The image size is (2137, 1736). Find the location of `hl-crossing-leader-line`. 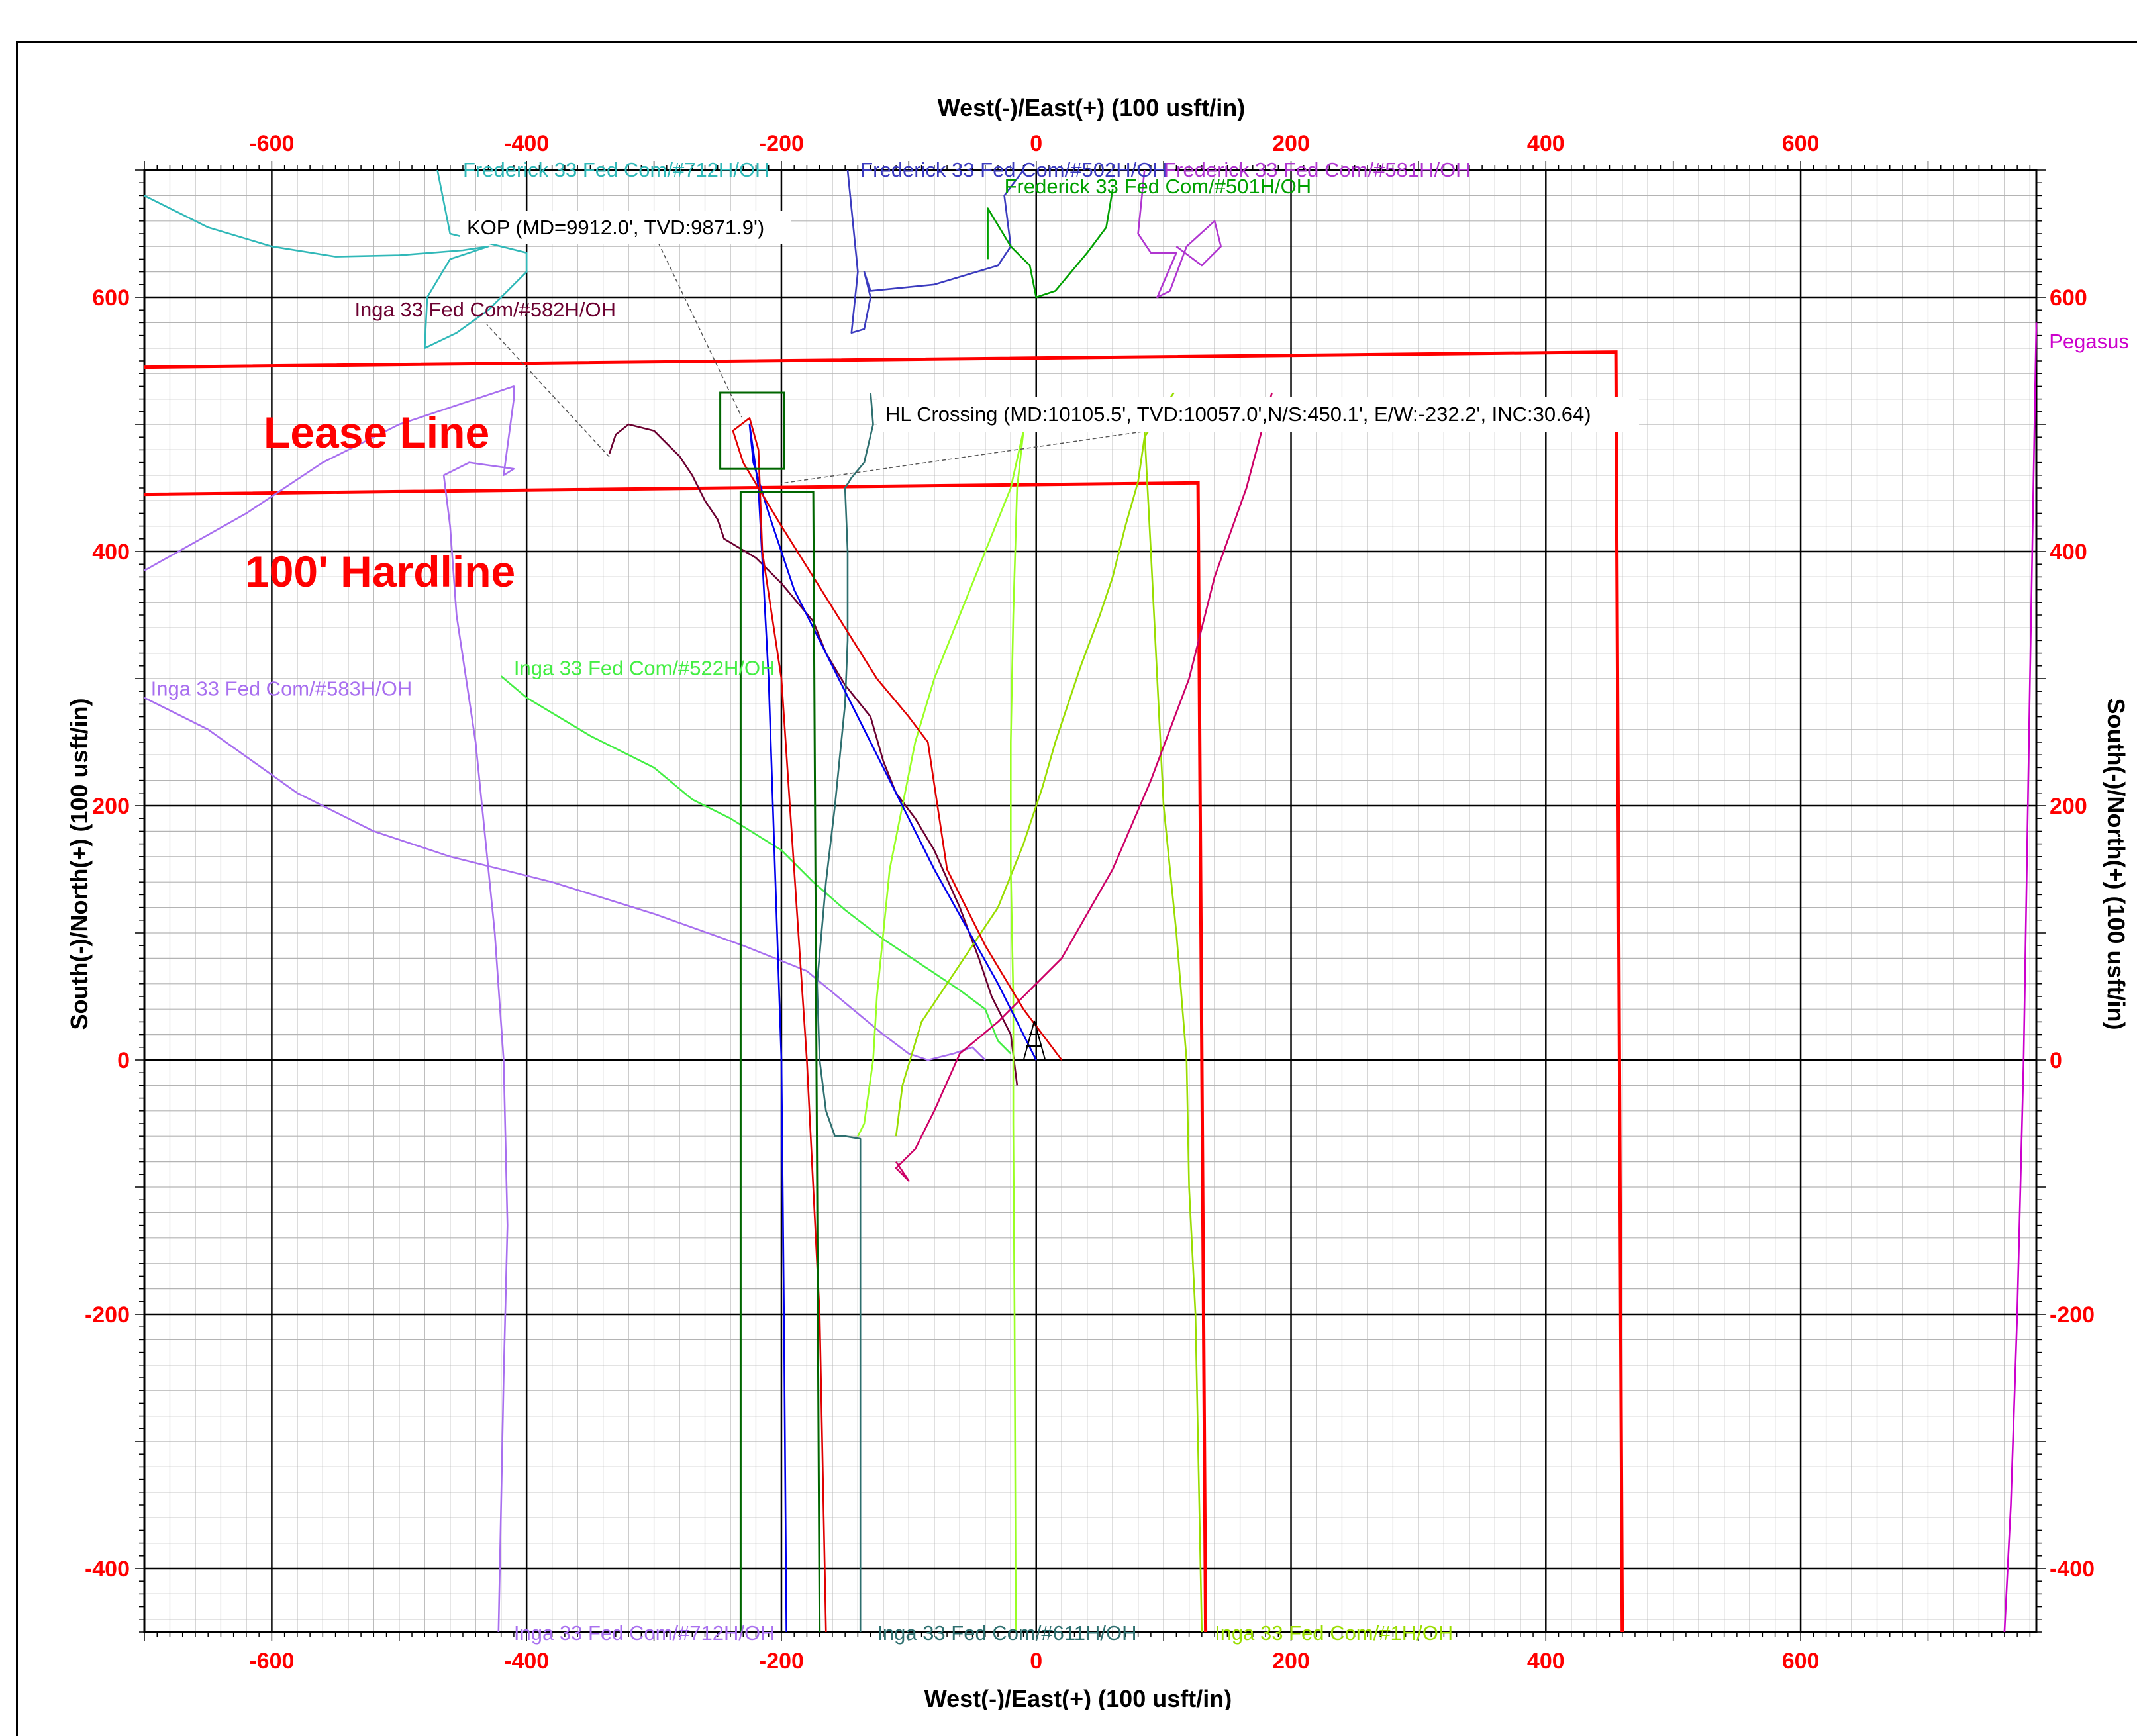

hl-crossing-leader-line is located at coordinates (962, 457).